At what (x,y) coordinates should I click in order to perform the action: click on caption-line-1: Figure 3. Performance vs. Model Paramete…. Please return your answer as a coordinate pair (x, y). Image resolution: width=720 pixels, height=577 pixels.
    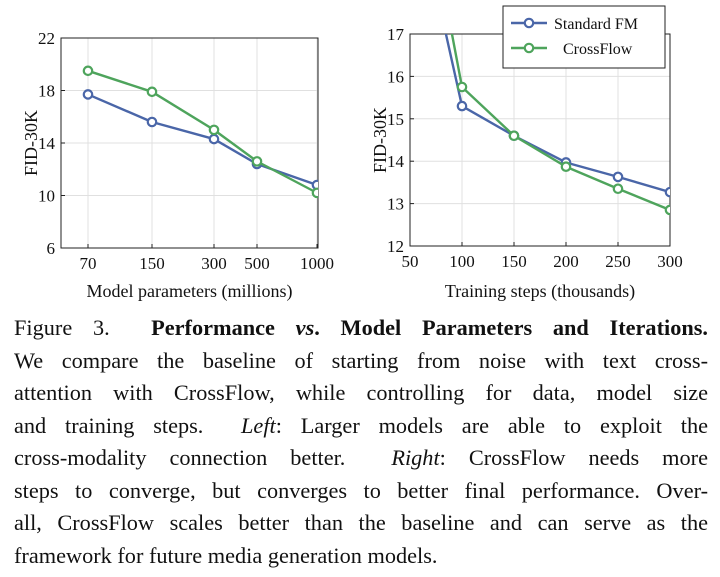
    Looking at the image, I should click on (361, 328).